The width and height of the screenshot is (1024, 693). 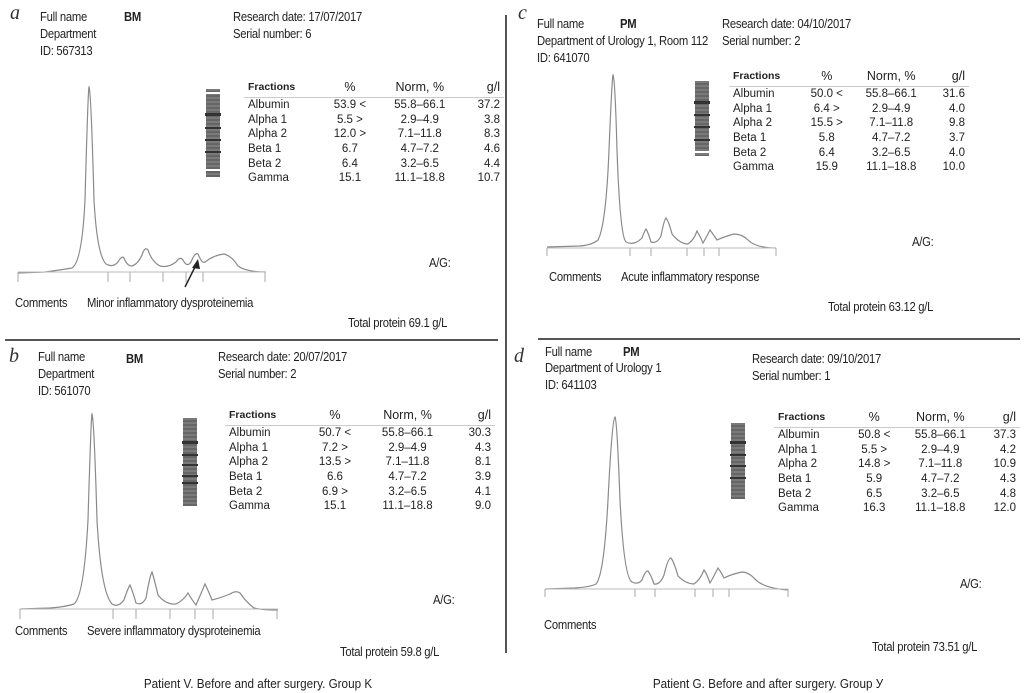 I want to click on table-row: Alpha 2 14.8 > 7.1–11.8 10.9, so click(x=897, y=464).